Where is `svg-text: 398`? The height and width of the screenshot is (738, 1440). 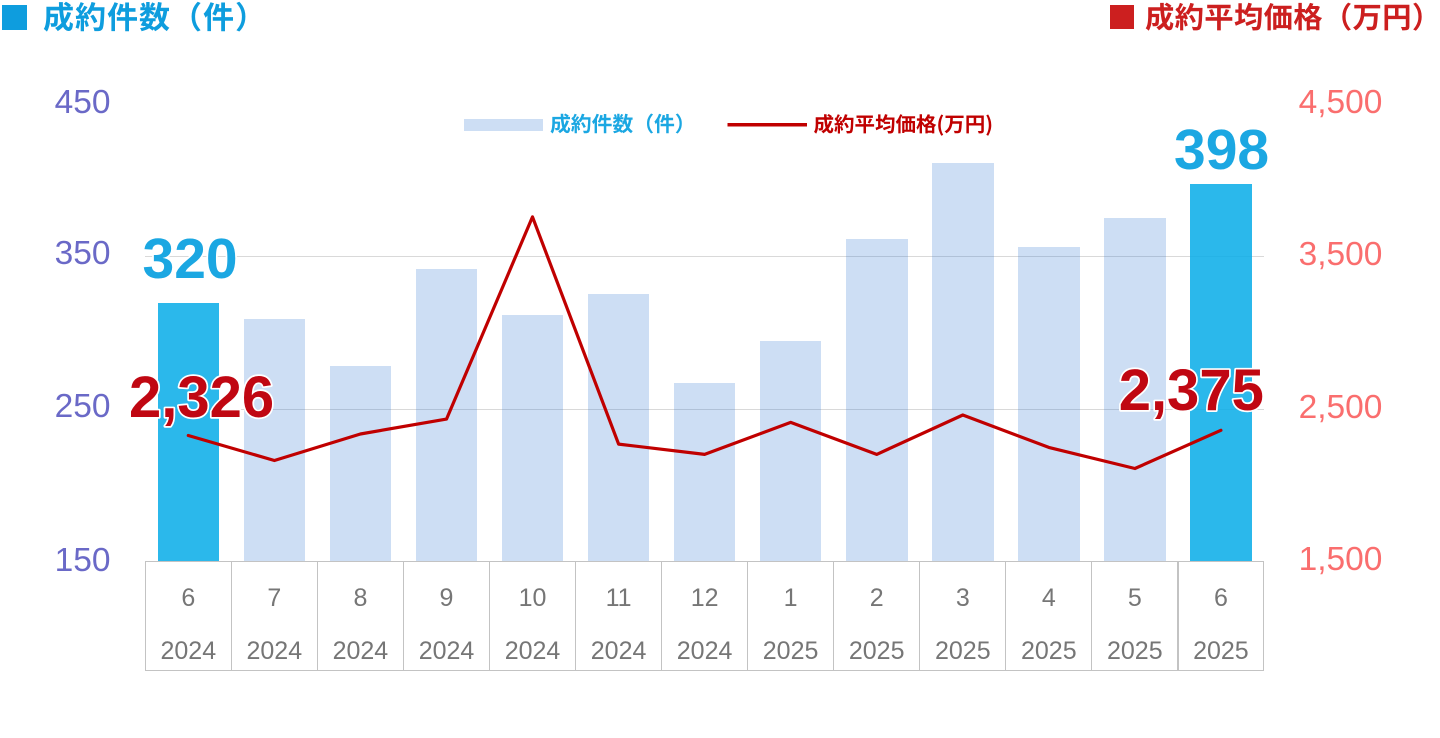 svg-text: 398 is located at coordinates (1221, 150).